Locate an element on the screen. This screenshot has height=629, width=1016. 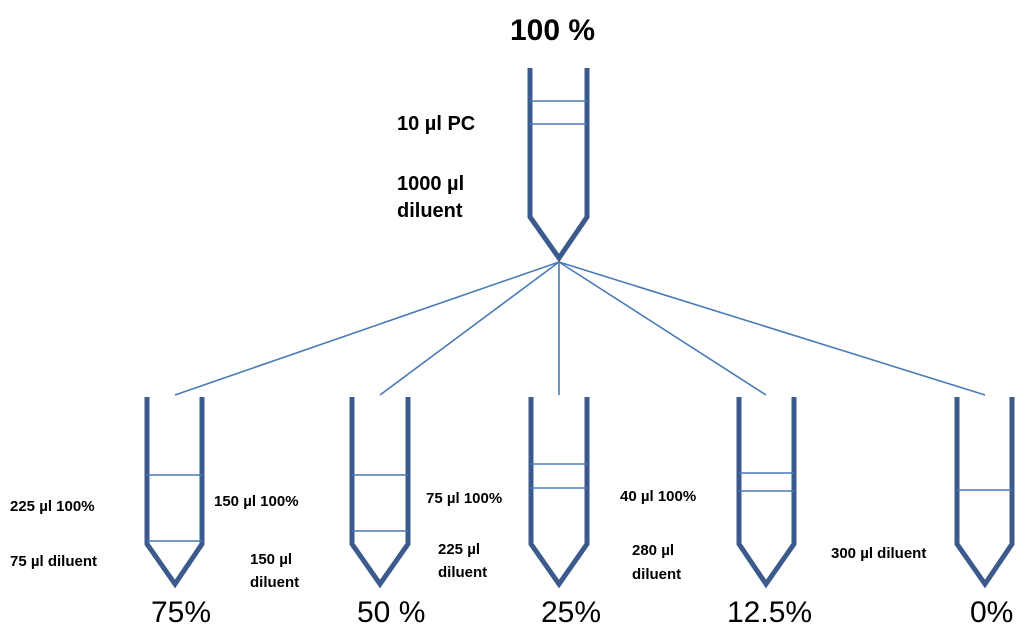
tube-75-stock-label: 225 µl 100% is located at coordinates (52, 506).